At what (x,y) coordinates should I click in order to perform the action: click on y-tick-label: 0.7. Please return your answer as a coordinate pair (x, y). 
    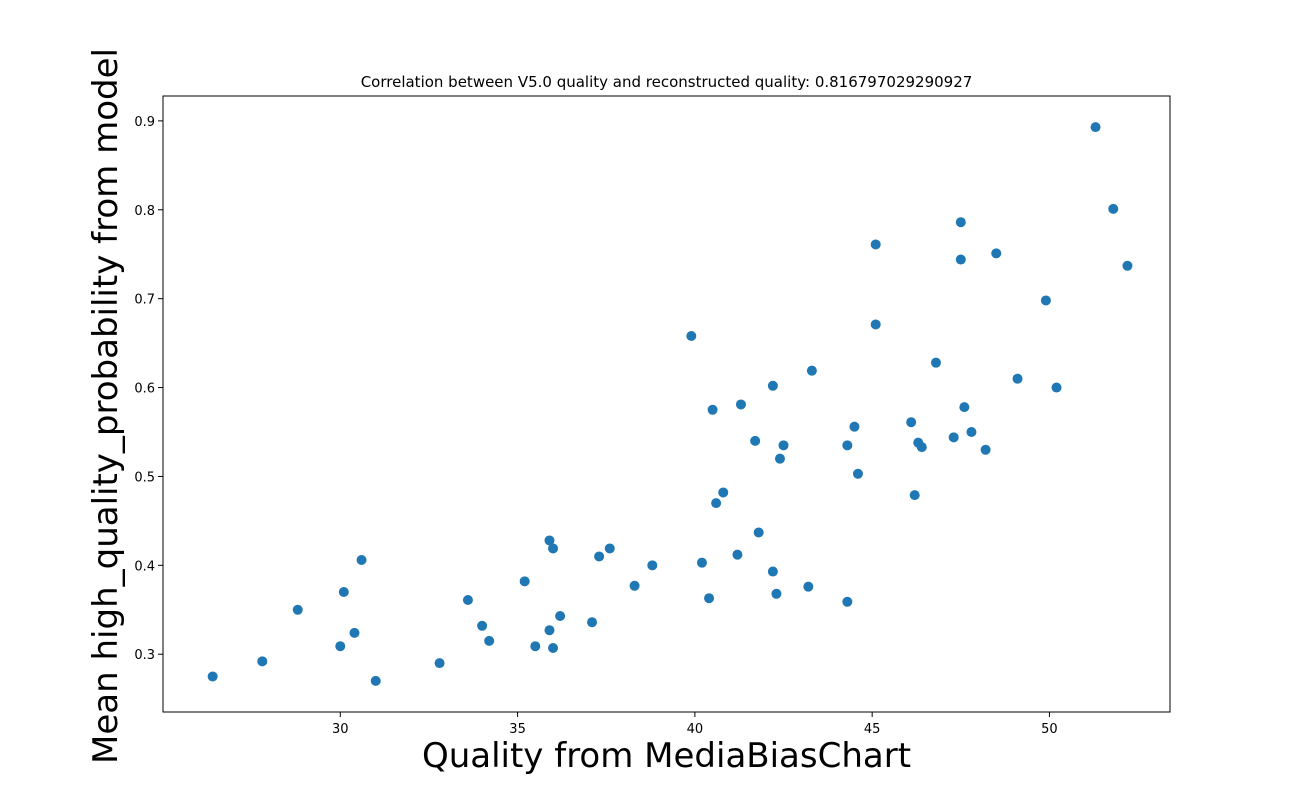
    Looking at the image, I should click on (144, 300).